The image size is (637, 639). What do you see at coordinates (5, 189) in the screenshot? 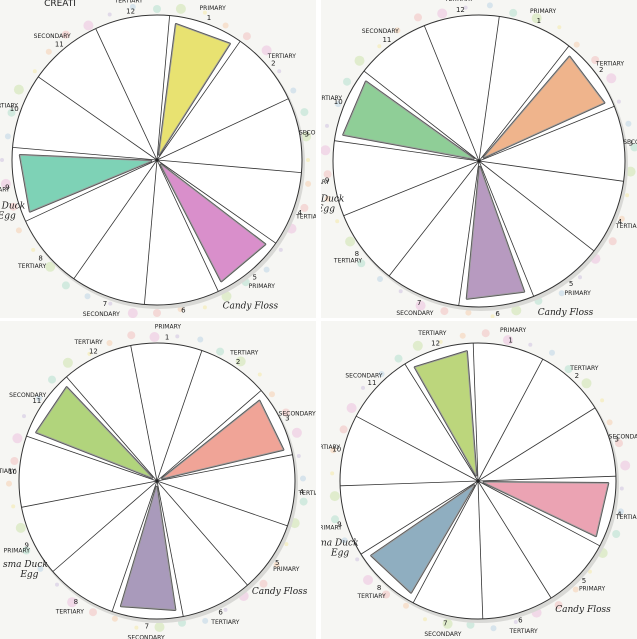
I see `category-label-9: PRIMARY` at bounding box center [5, 189].